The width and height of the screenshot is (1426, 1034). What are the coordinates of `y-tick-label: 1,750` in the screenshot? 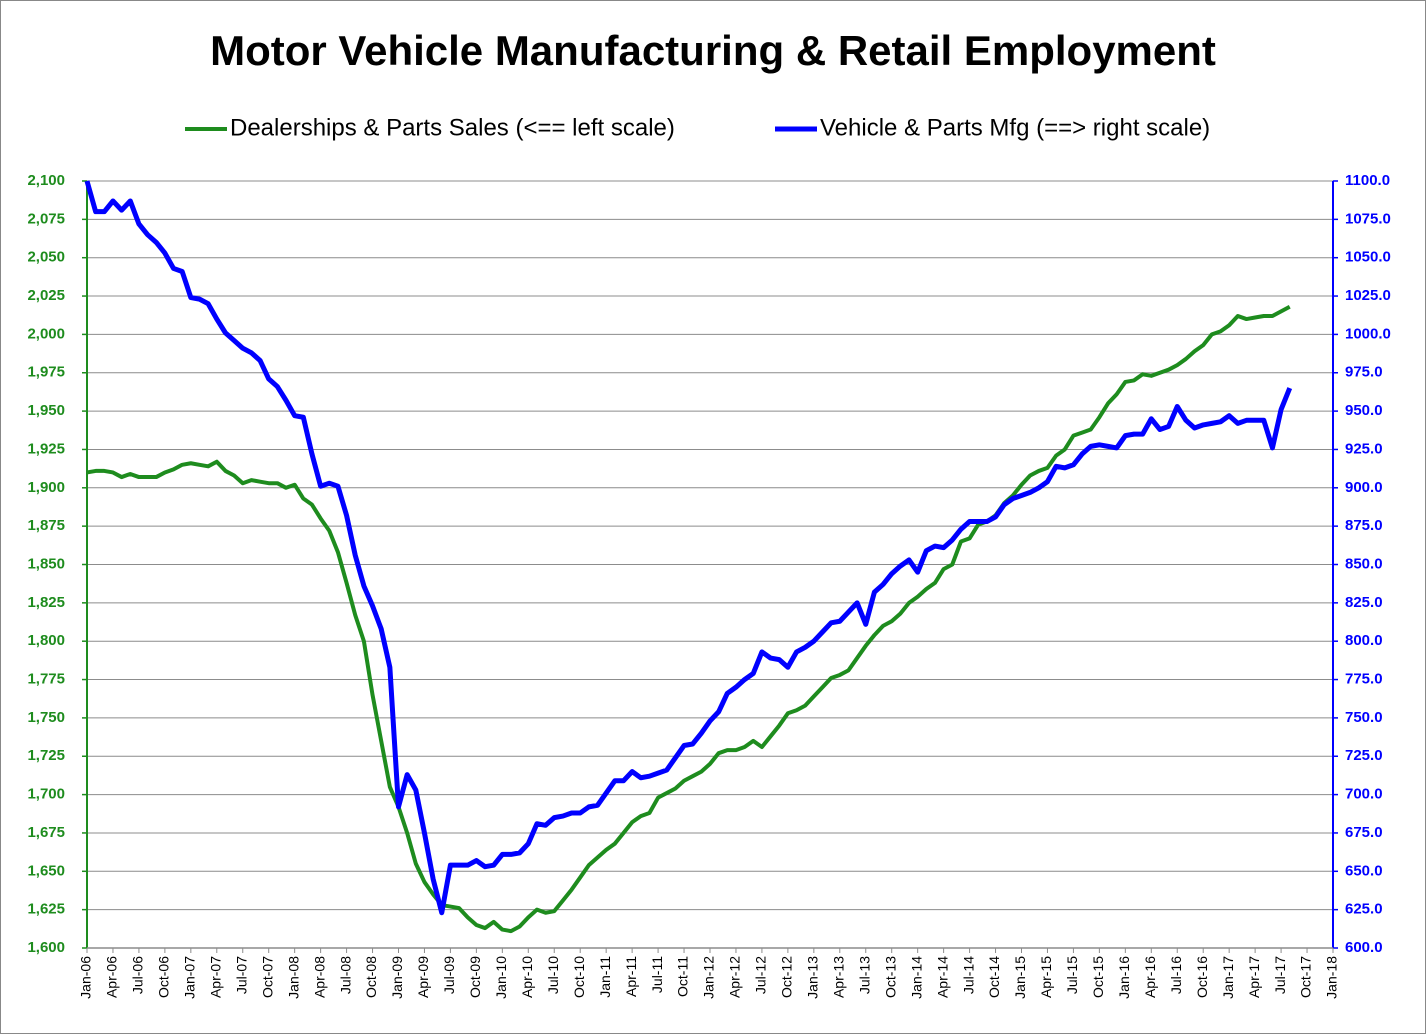 It's located at (46, 717).